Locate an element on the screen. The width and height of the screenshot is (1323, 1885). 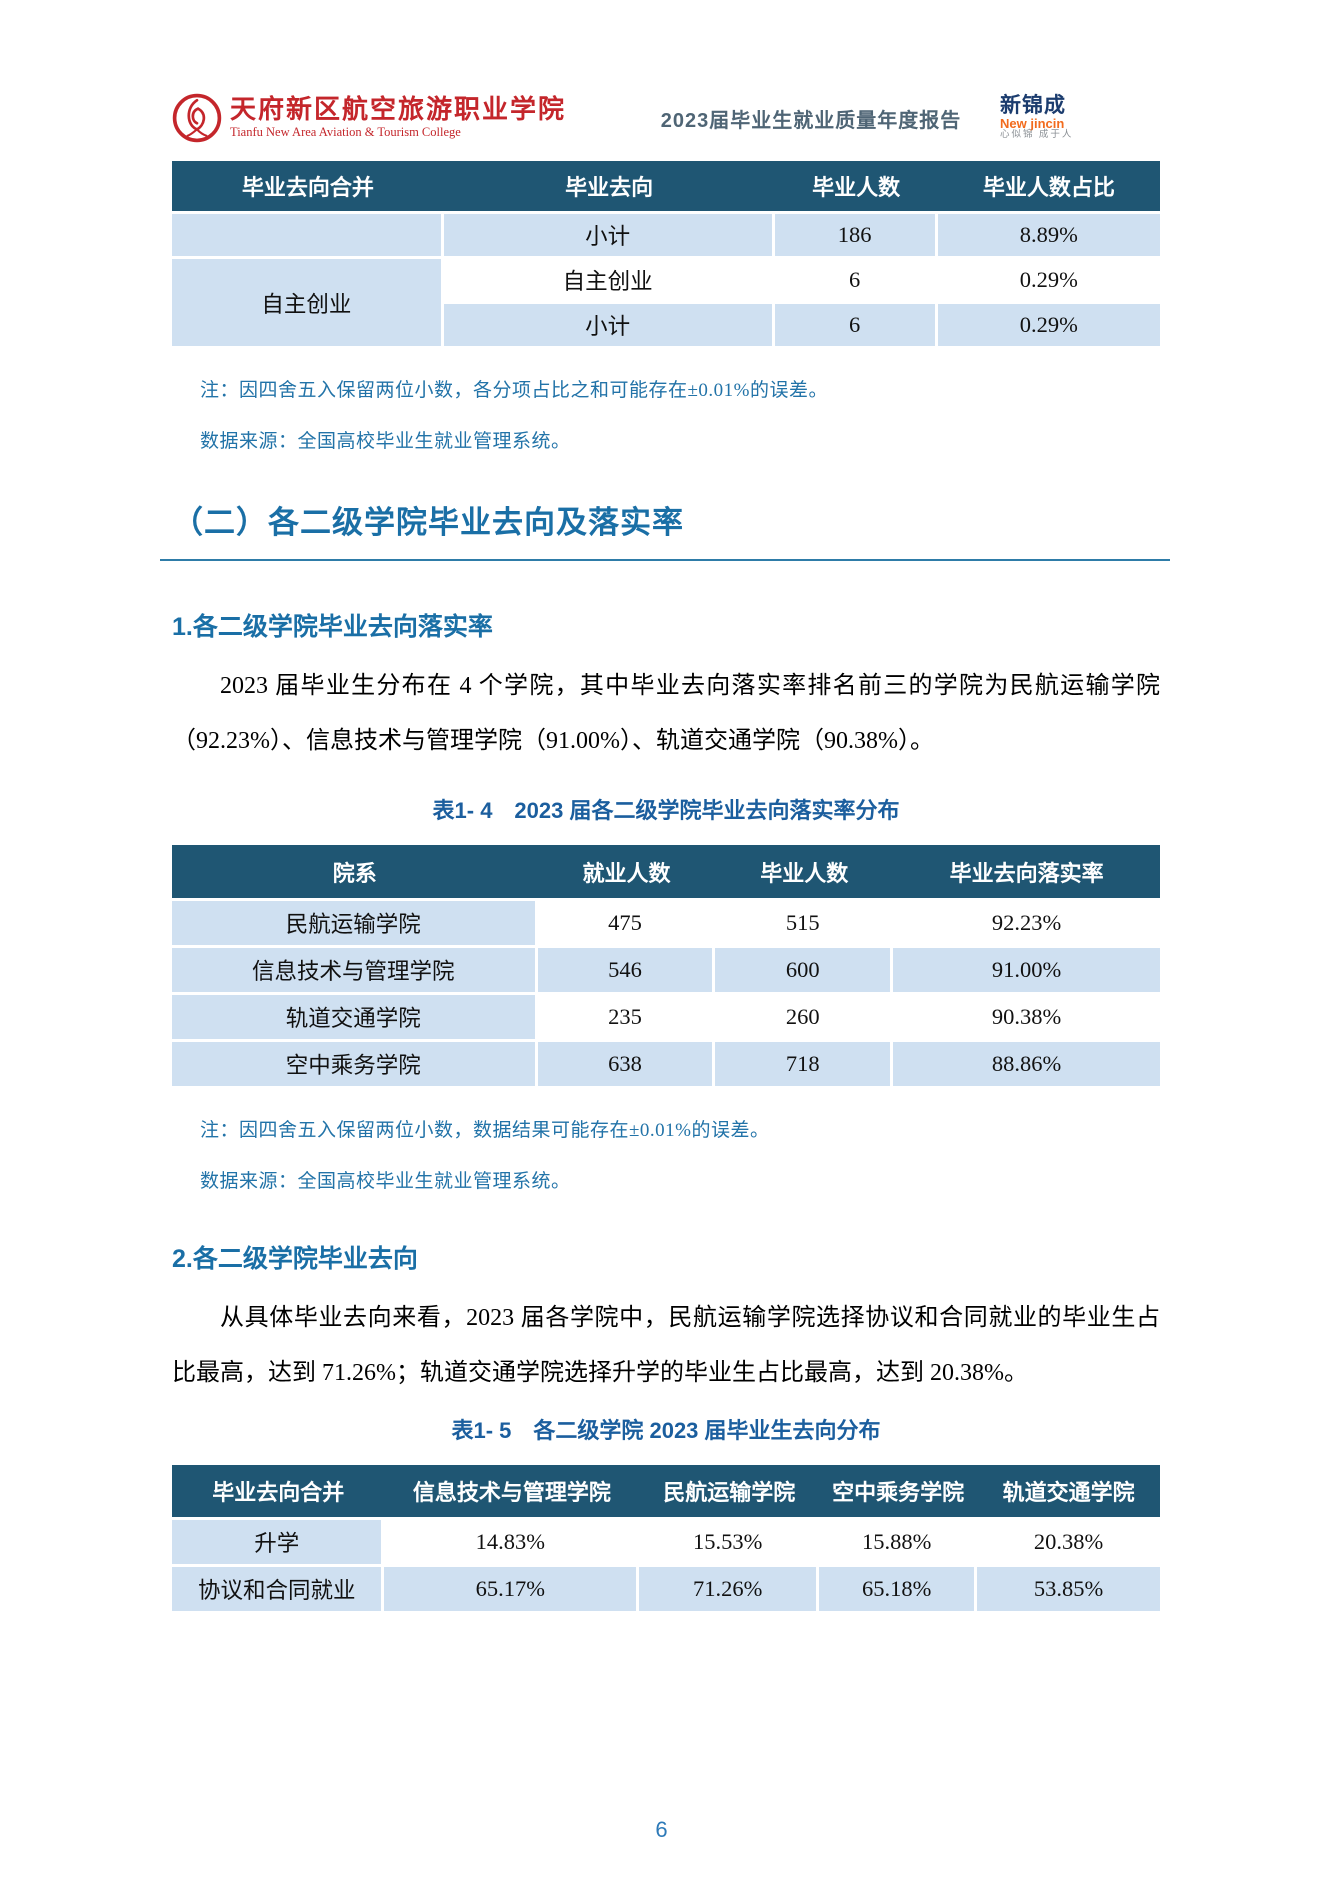
cell-percent: 14.83% is located at coordinates (512, 1543).